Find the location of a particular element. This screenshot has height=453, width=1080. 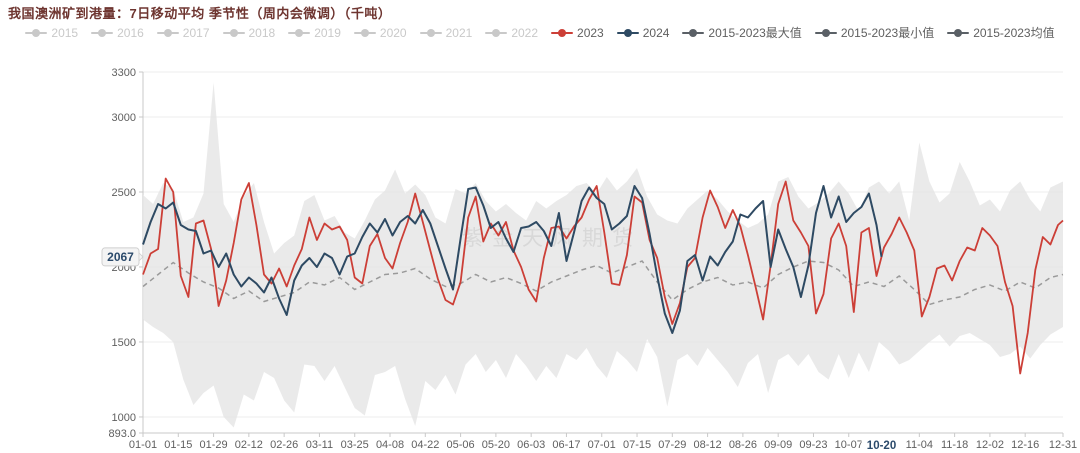

legend-item-2021: 2021 is located at coordinates (446, 32).